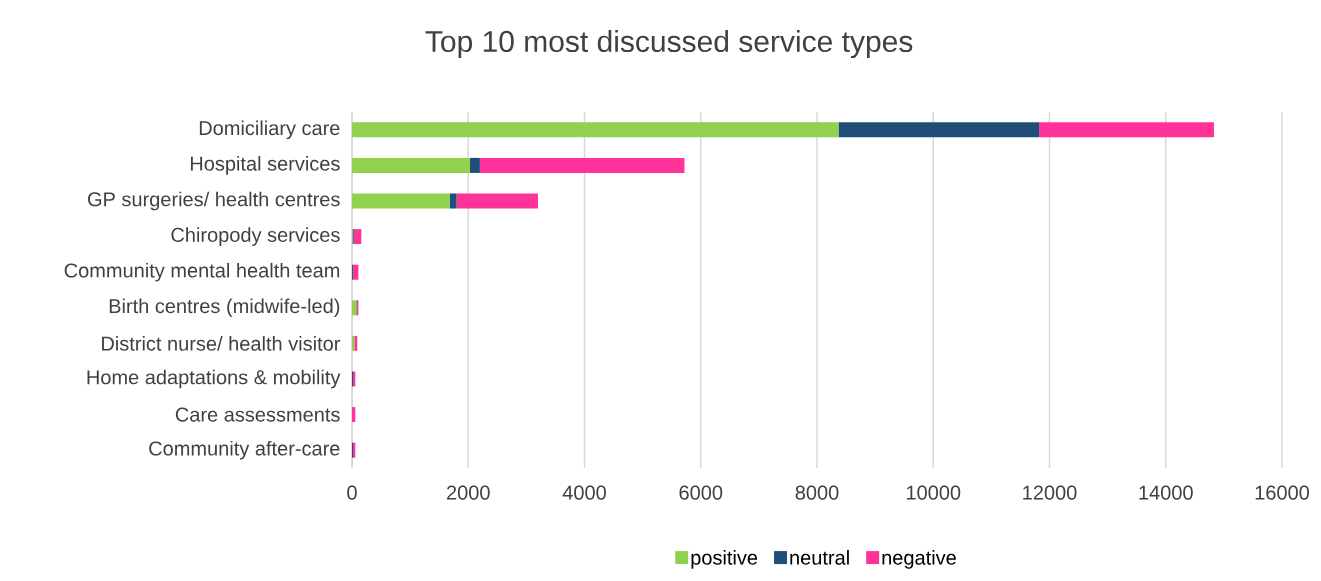  I want to click on y-tick-label: Chiropody services, so click(255, 236).